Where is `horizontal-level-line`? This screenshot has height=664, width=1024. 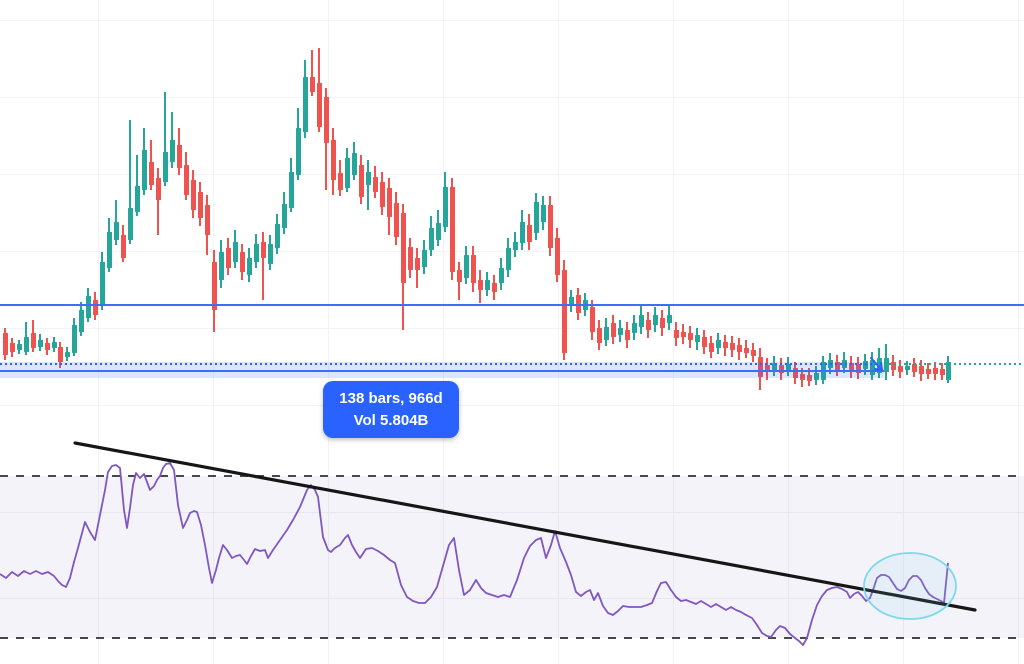
horizontal-level-line is located at coordinates (512, 305).